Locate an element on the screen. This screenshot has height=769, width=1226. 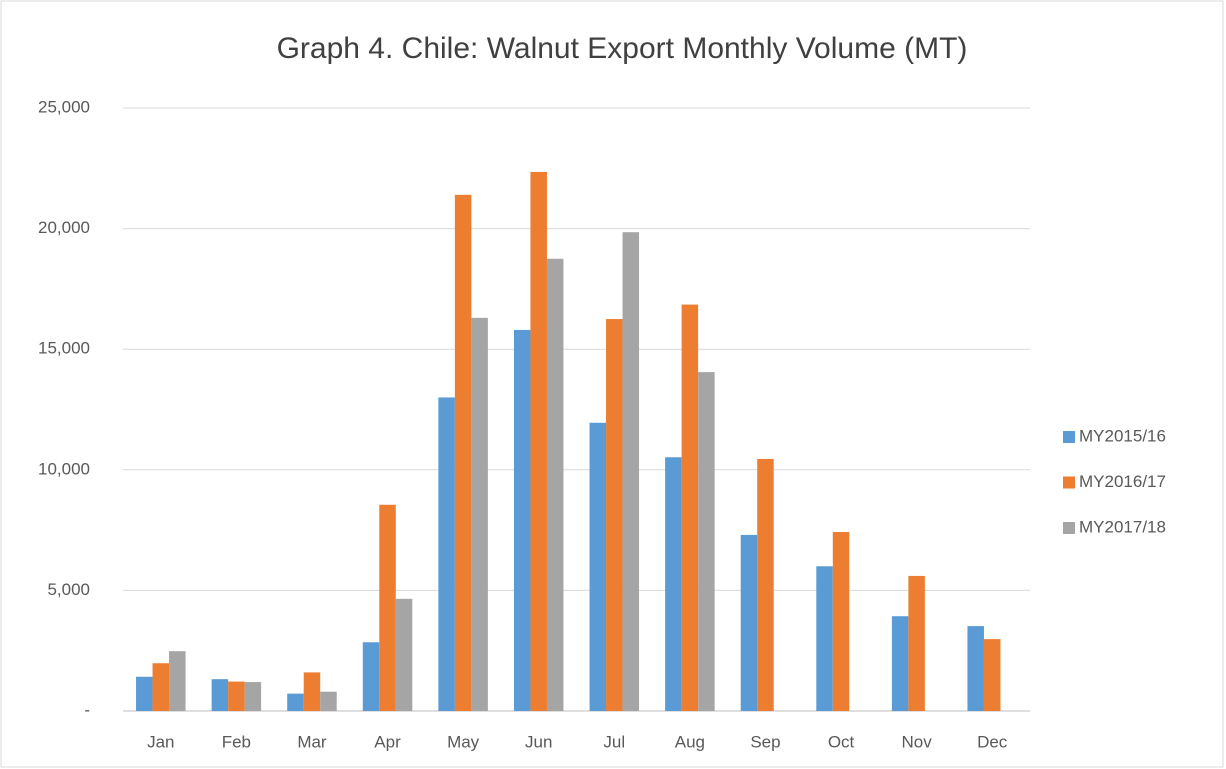
y-tick-label: 5,000 is located at coordinates (68, 589).